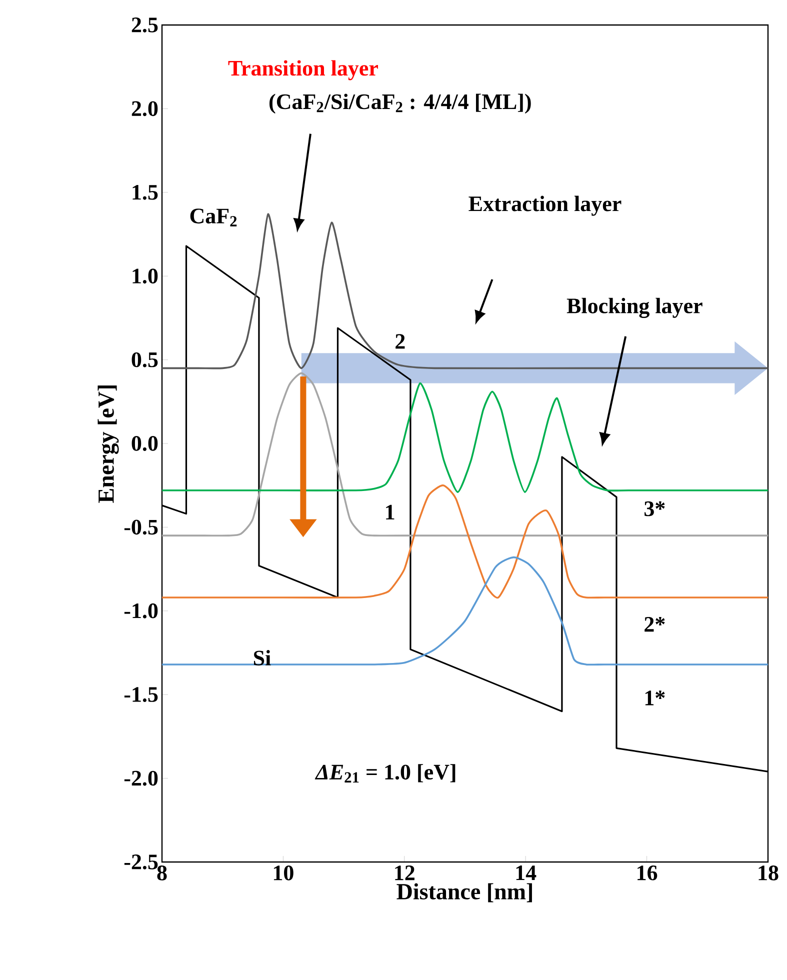 The height and width of the screenshot is (980, 787). What do you see at coordinates (141, 694) in the screenshot?
I see `y-tick-label: -1.5` at bounding box center [141, 694].